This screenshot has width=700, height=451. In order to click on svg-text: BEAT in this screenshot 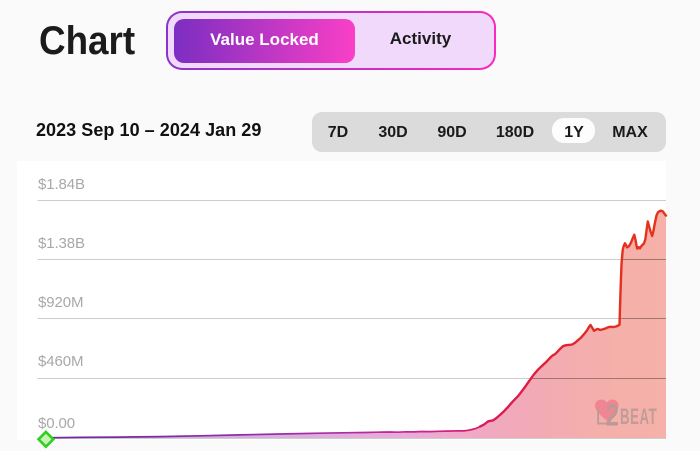, I will do `click(638, 417)`.